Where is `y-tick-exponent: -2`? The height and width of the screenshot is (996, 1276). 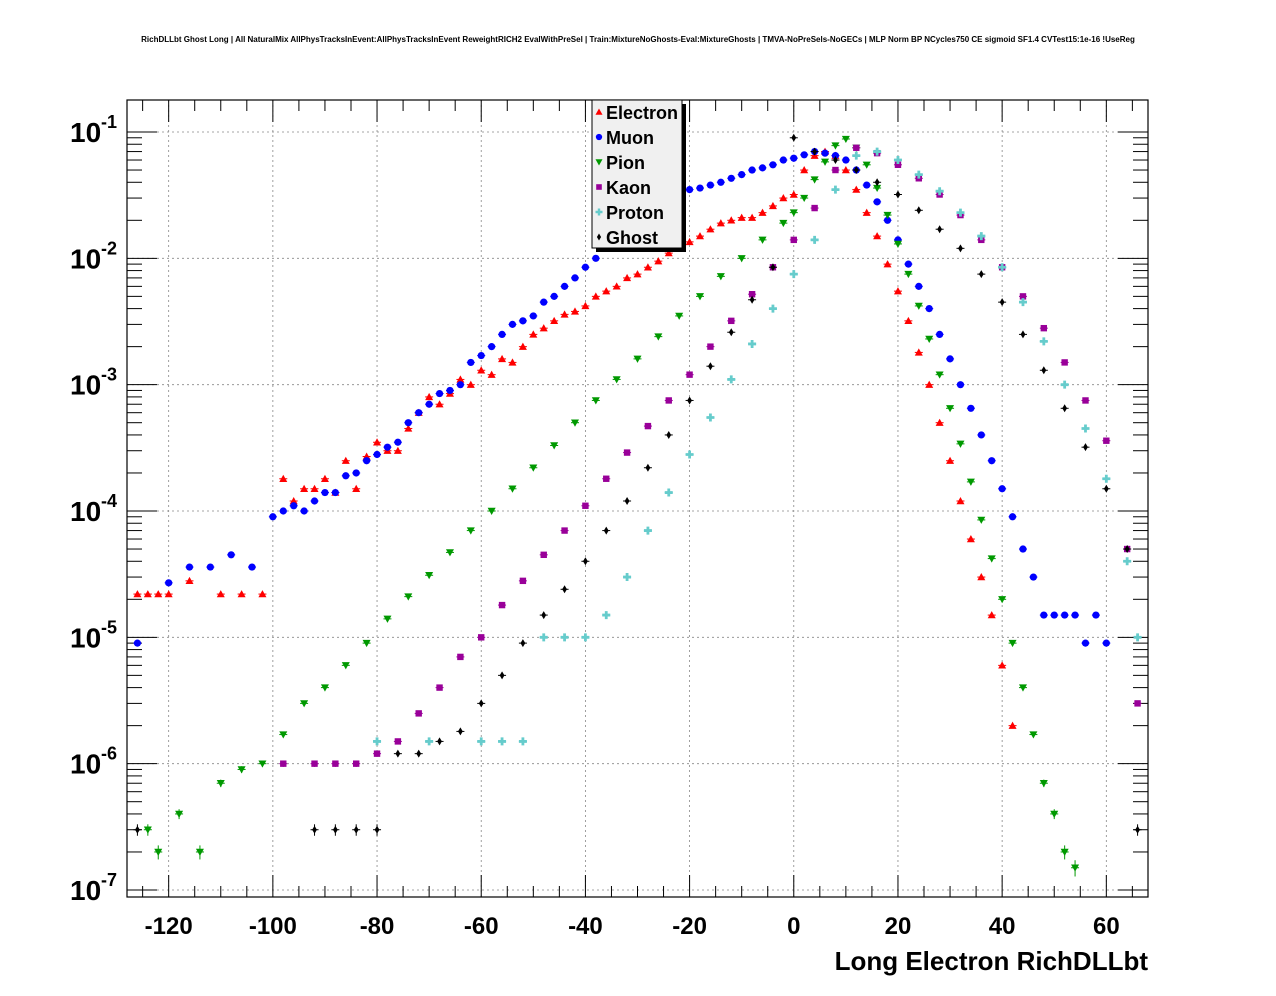
y-tick-exponent: -2 is located at coordinates (109, 248).